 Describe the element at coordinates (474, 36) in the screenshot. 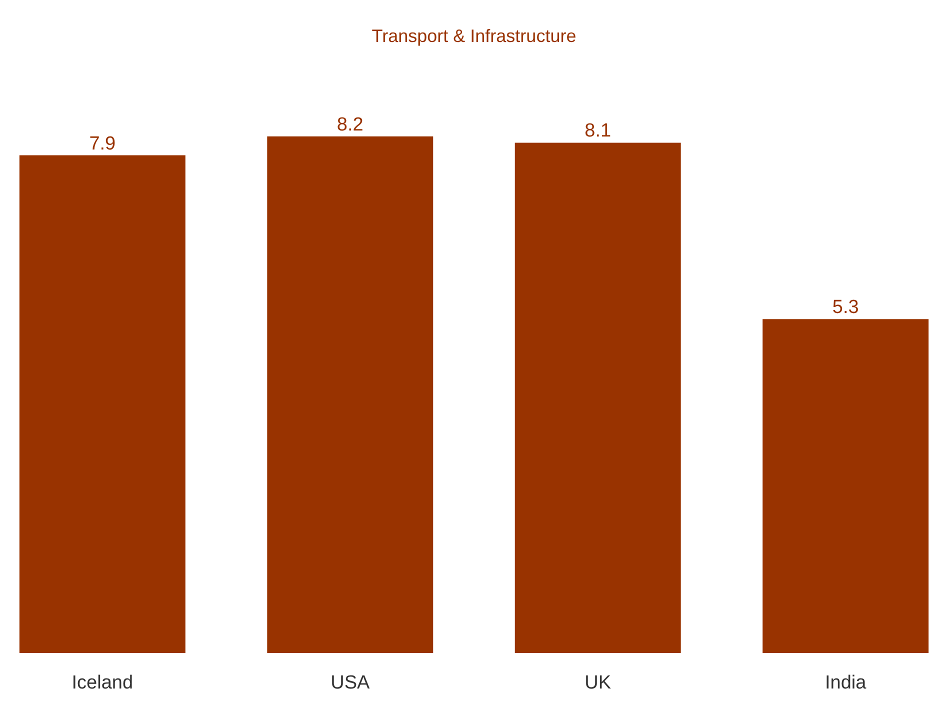

I see `chart-title: Transport & Infrastructure` at that location.